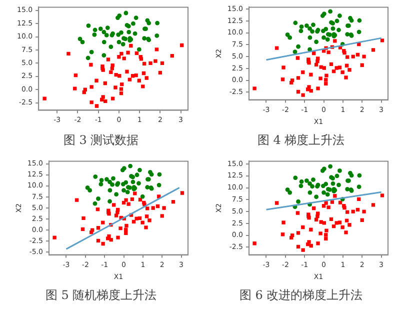  What do you see at coordinates (301, 295) in the screenshot?
I see `text: 图 6 改进的梯度上升法` at bounding box center [301, 295].